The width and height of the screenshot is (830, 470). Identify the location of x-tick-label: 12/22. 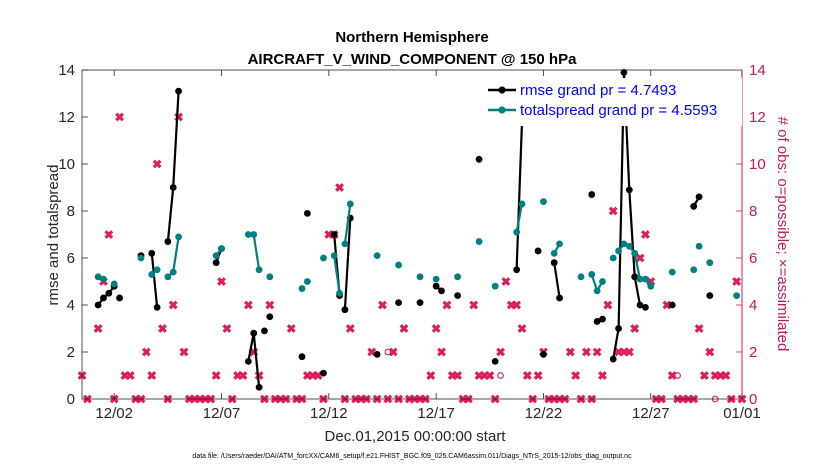
(544, 413).